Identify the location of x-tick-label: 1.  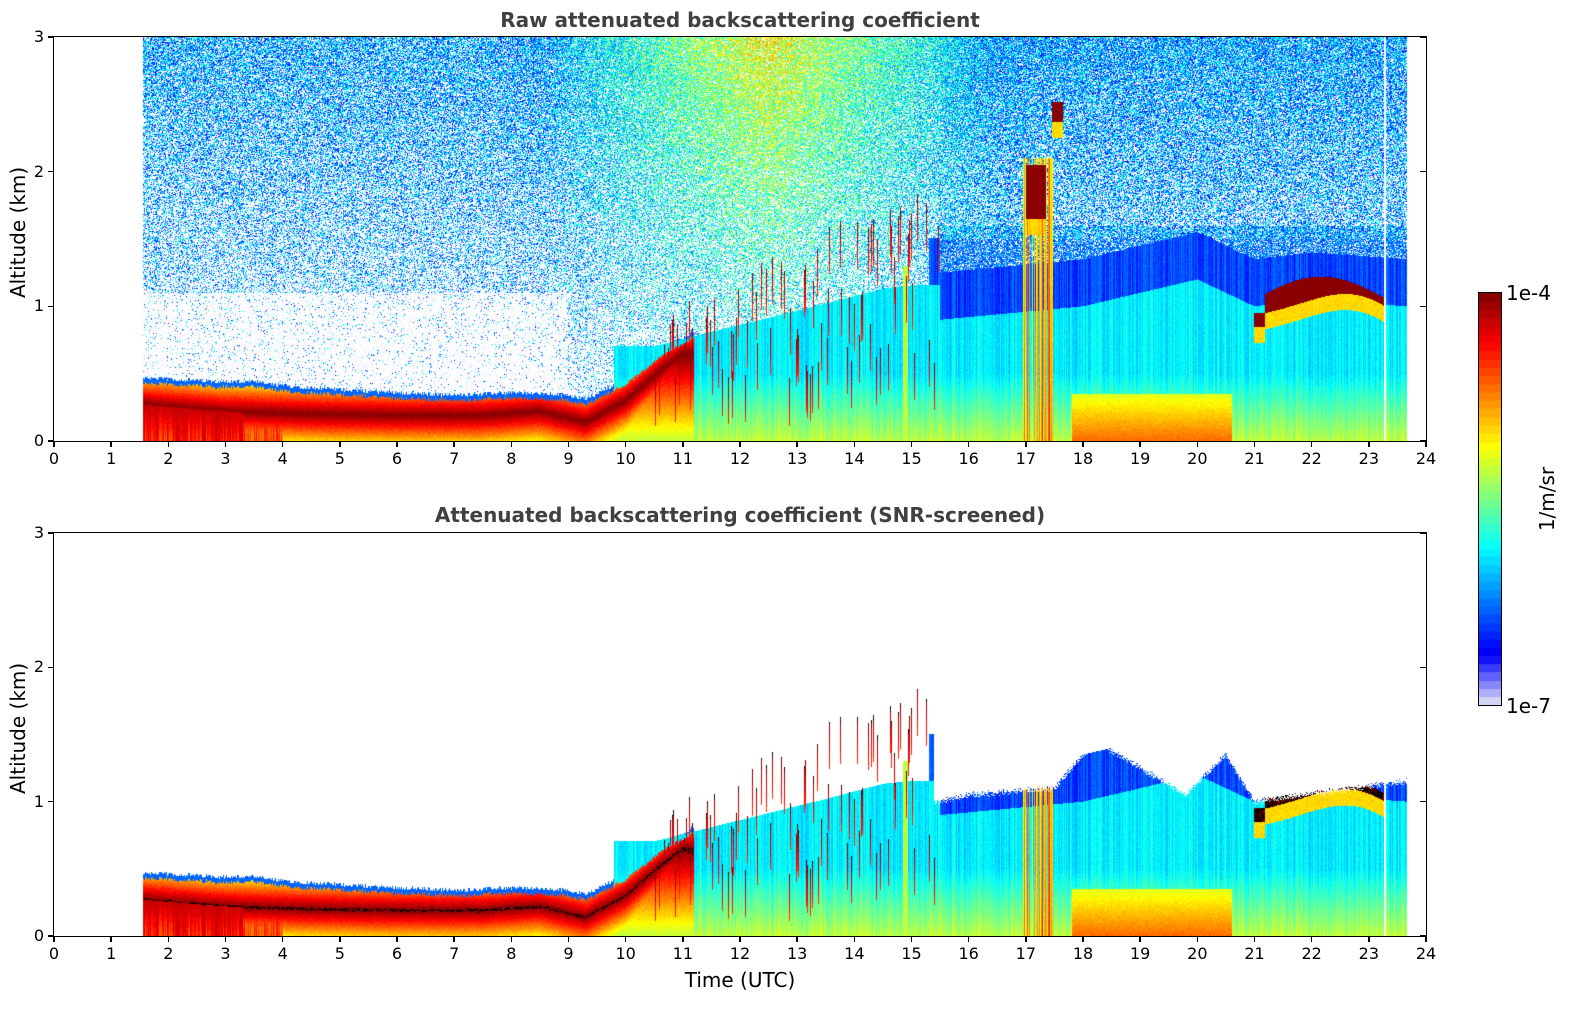
(111, 458).